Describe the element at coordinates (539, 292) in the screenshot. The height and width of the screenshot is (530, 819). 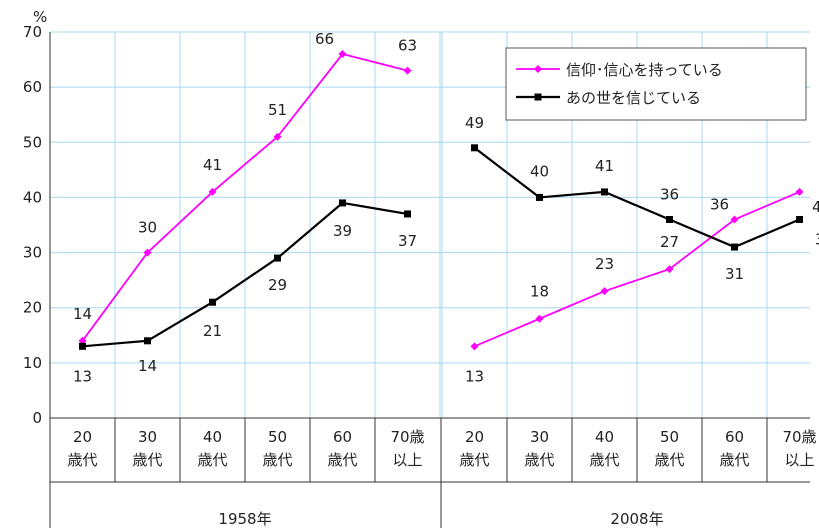
I see `data-label: 18` at that location.